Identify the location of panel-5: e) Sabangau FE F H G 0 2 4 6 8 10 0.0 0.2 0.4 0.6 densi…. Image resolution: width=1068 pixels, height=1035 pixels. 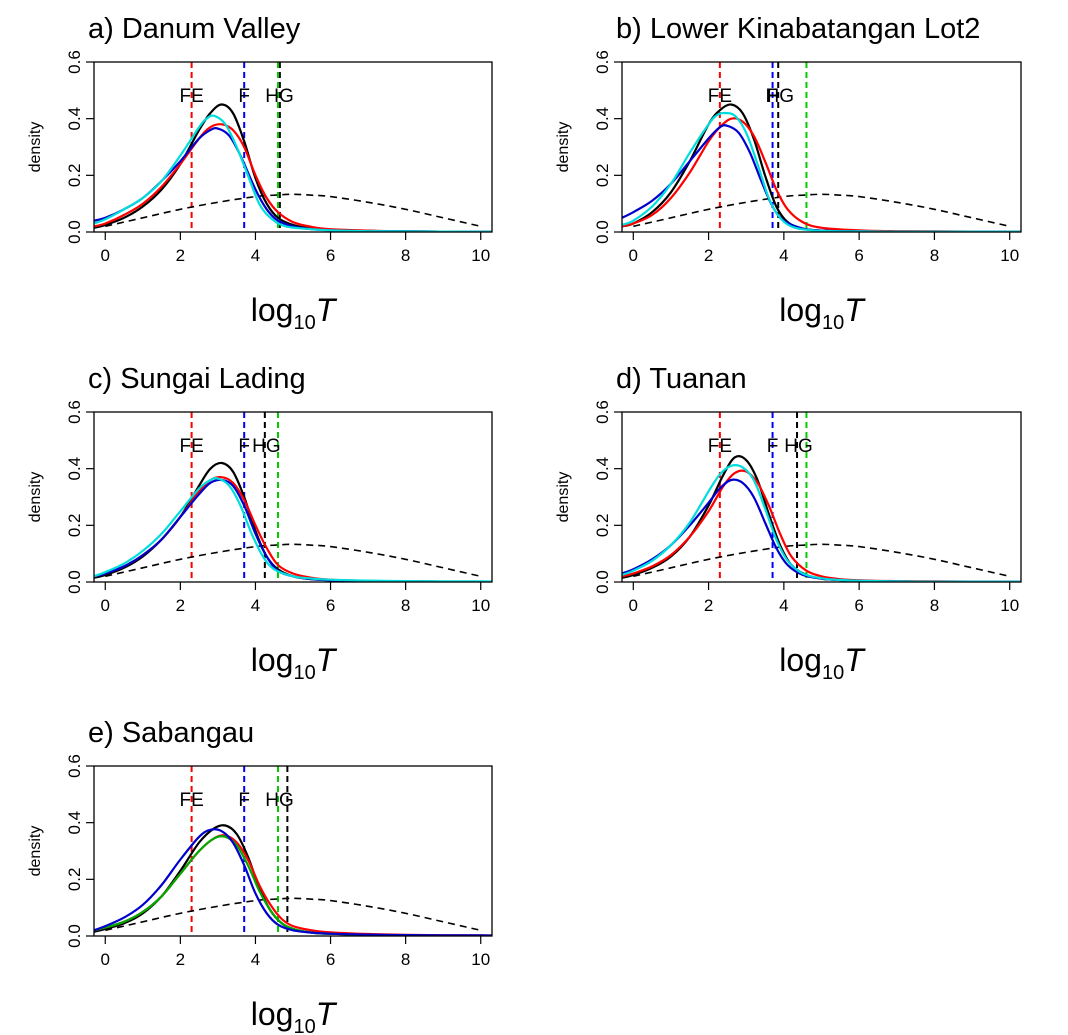
(260, 876).